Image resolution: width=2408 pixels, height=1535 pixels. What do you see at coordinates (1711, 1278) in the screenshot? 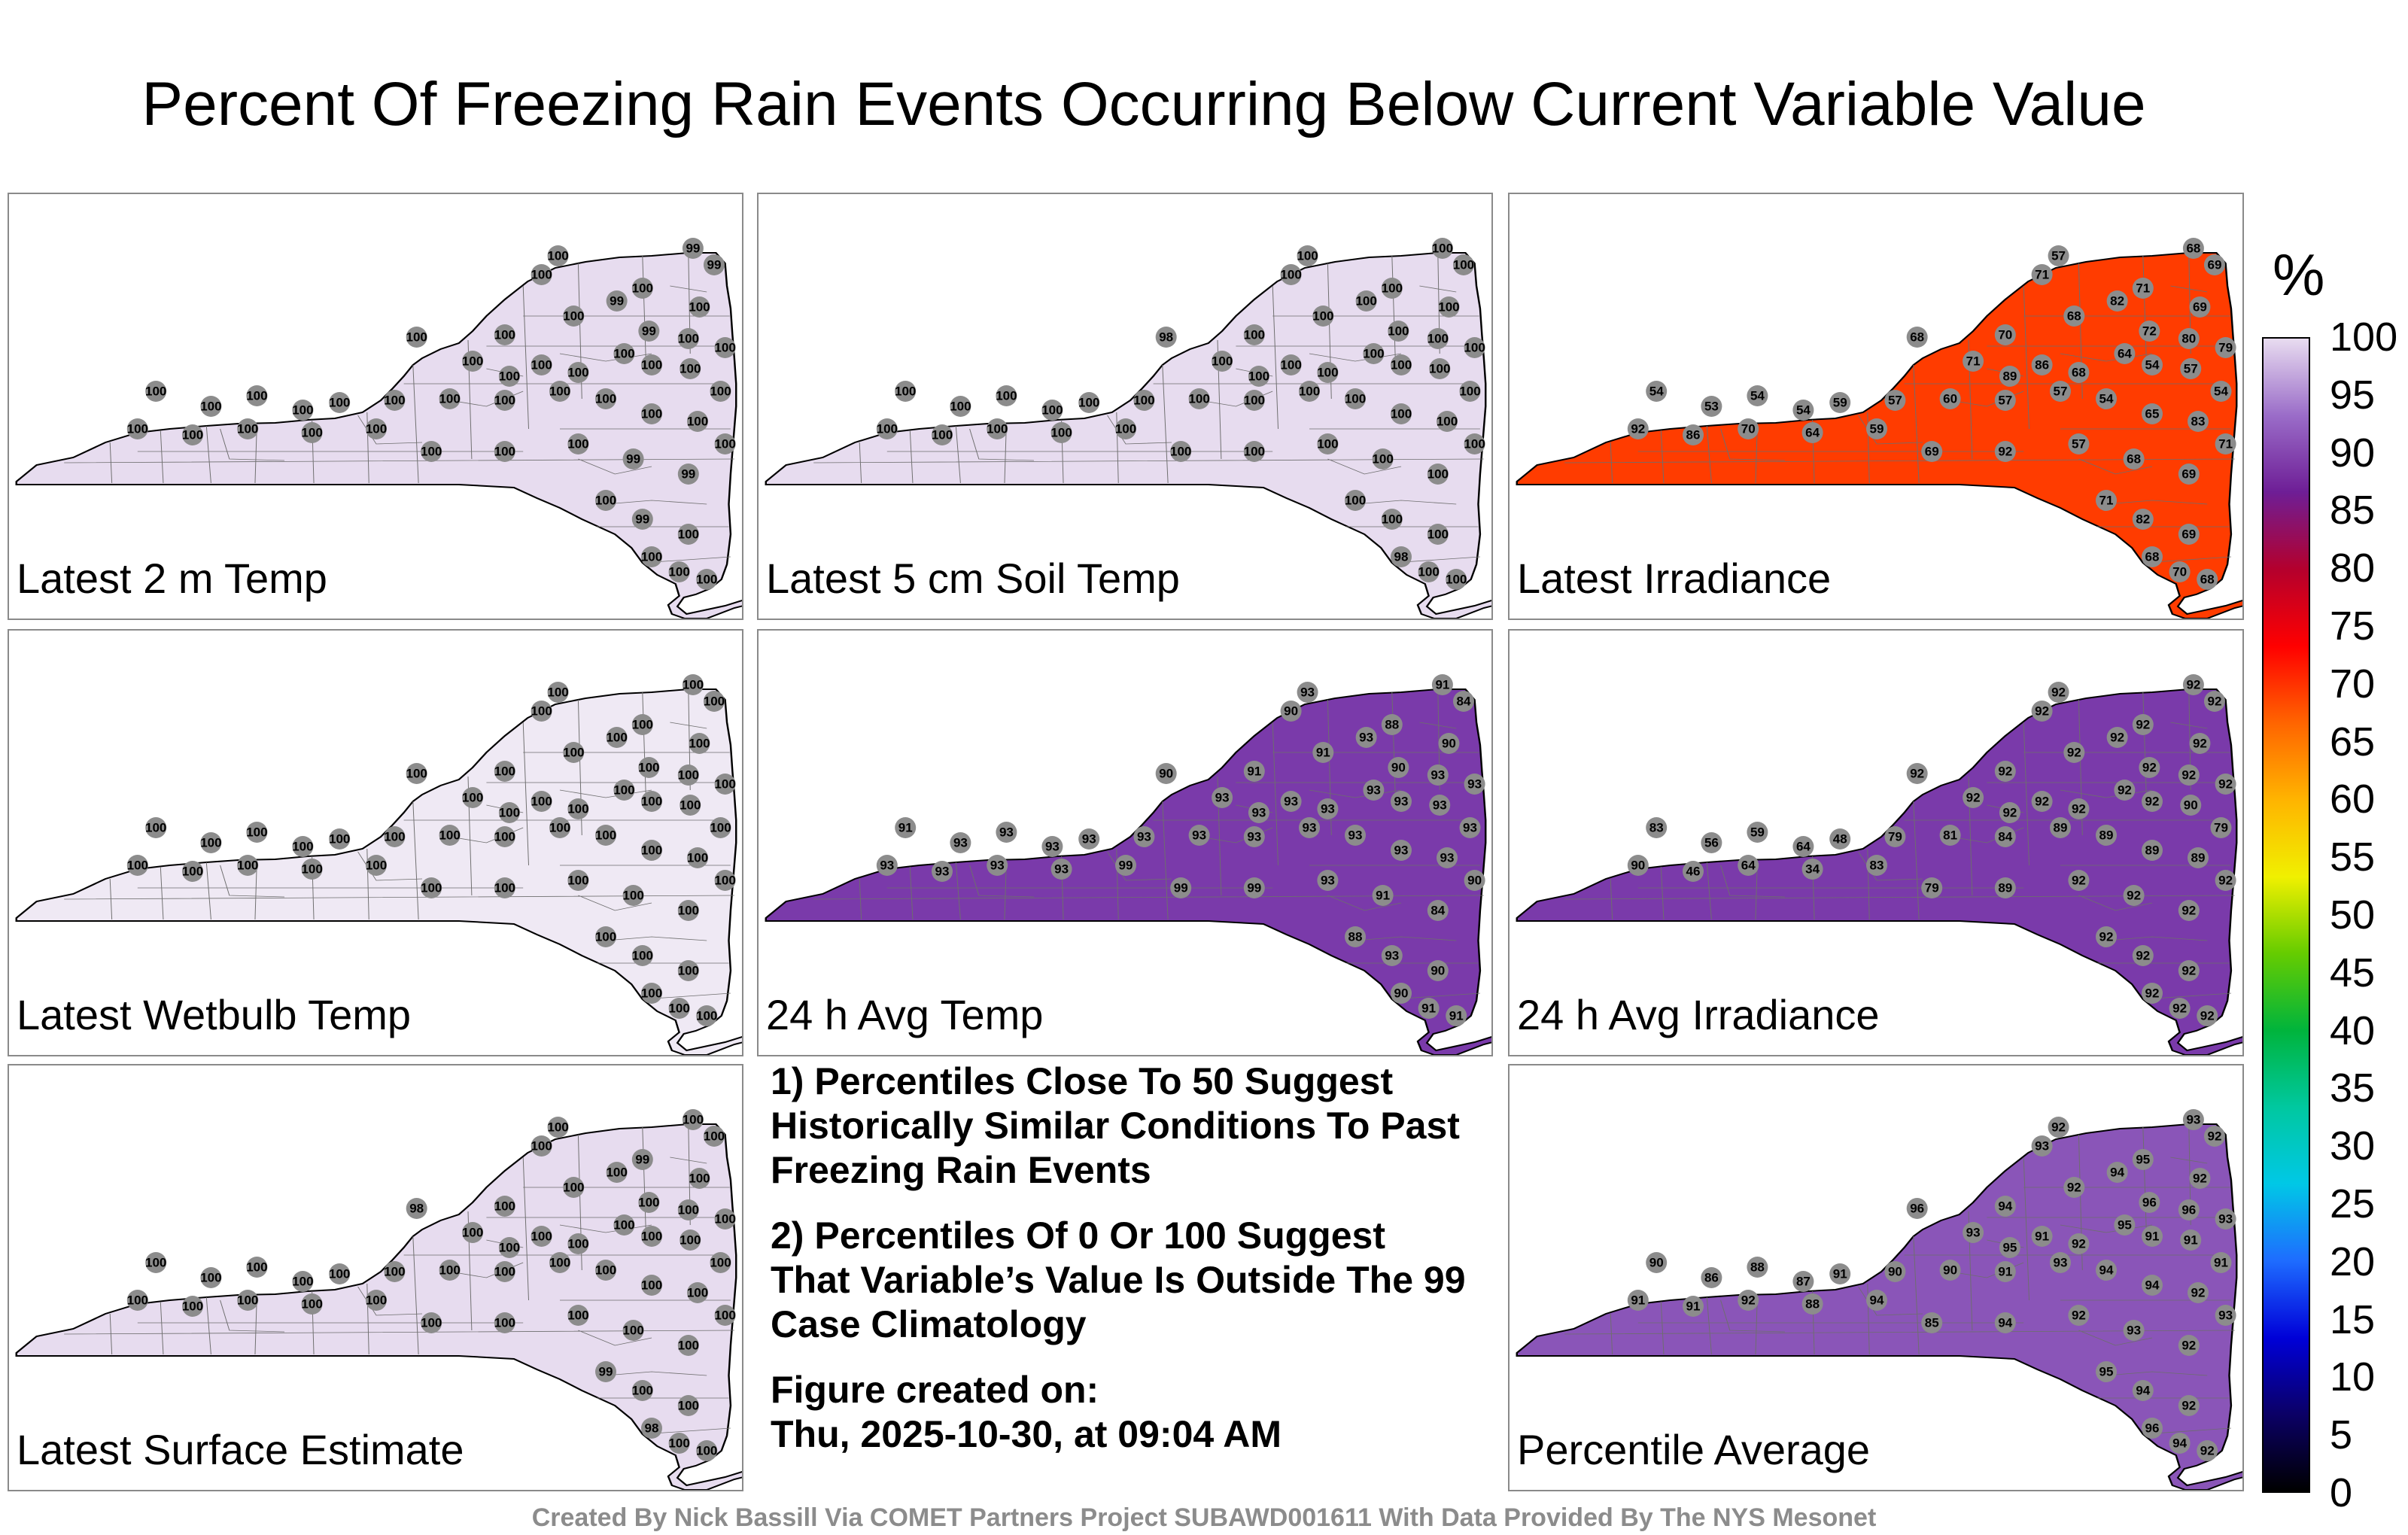
I see `station-value: 86` at bounding box center [1711, 1278].